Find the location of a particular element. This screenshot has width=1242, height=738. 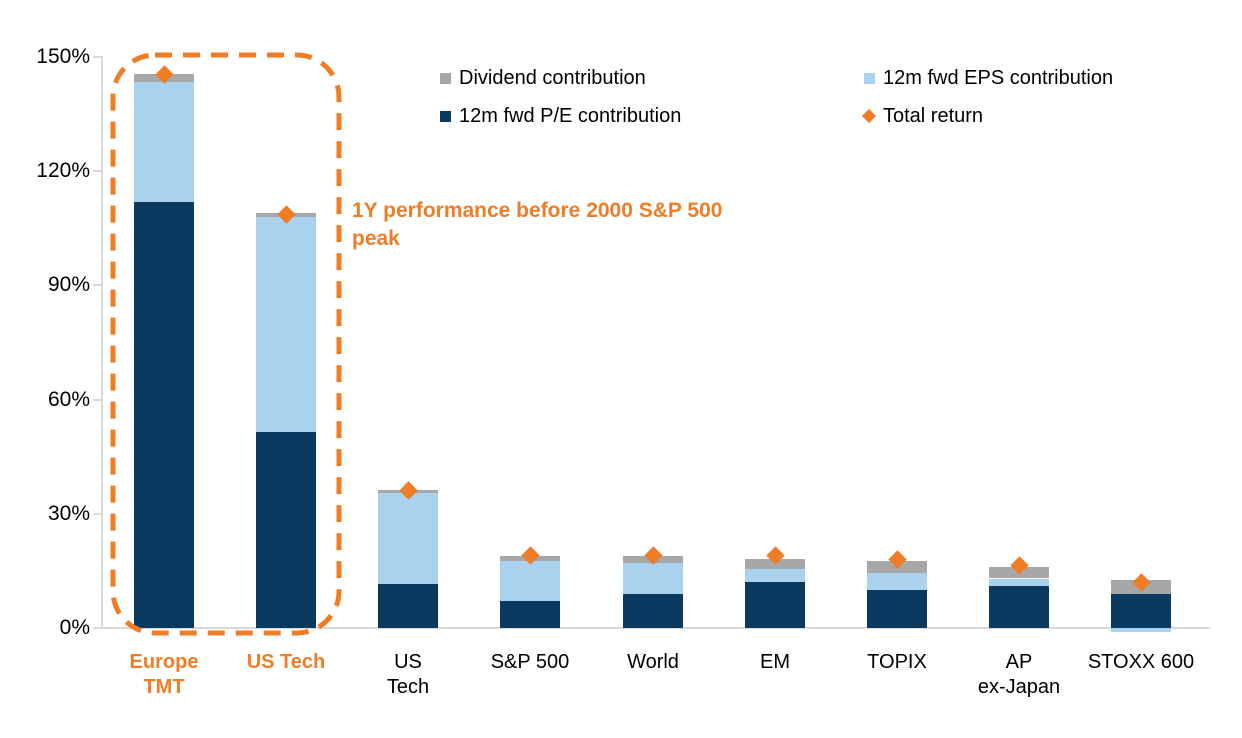

x-axis-label: EM is located at coordinates (775, 662).